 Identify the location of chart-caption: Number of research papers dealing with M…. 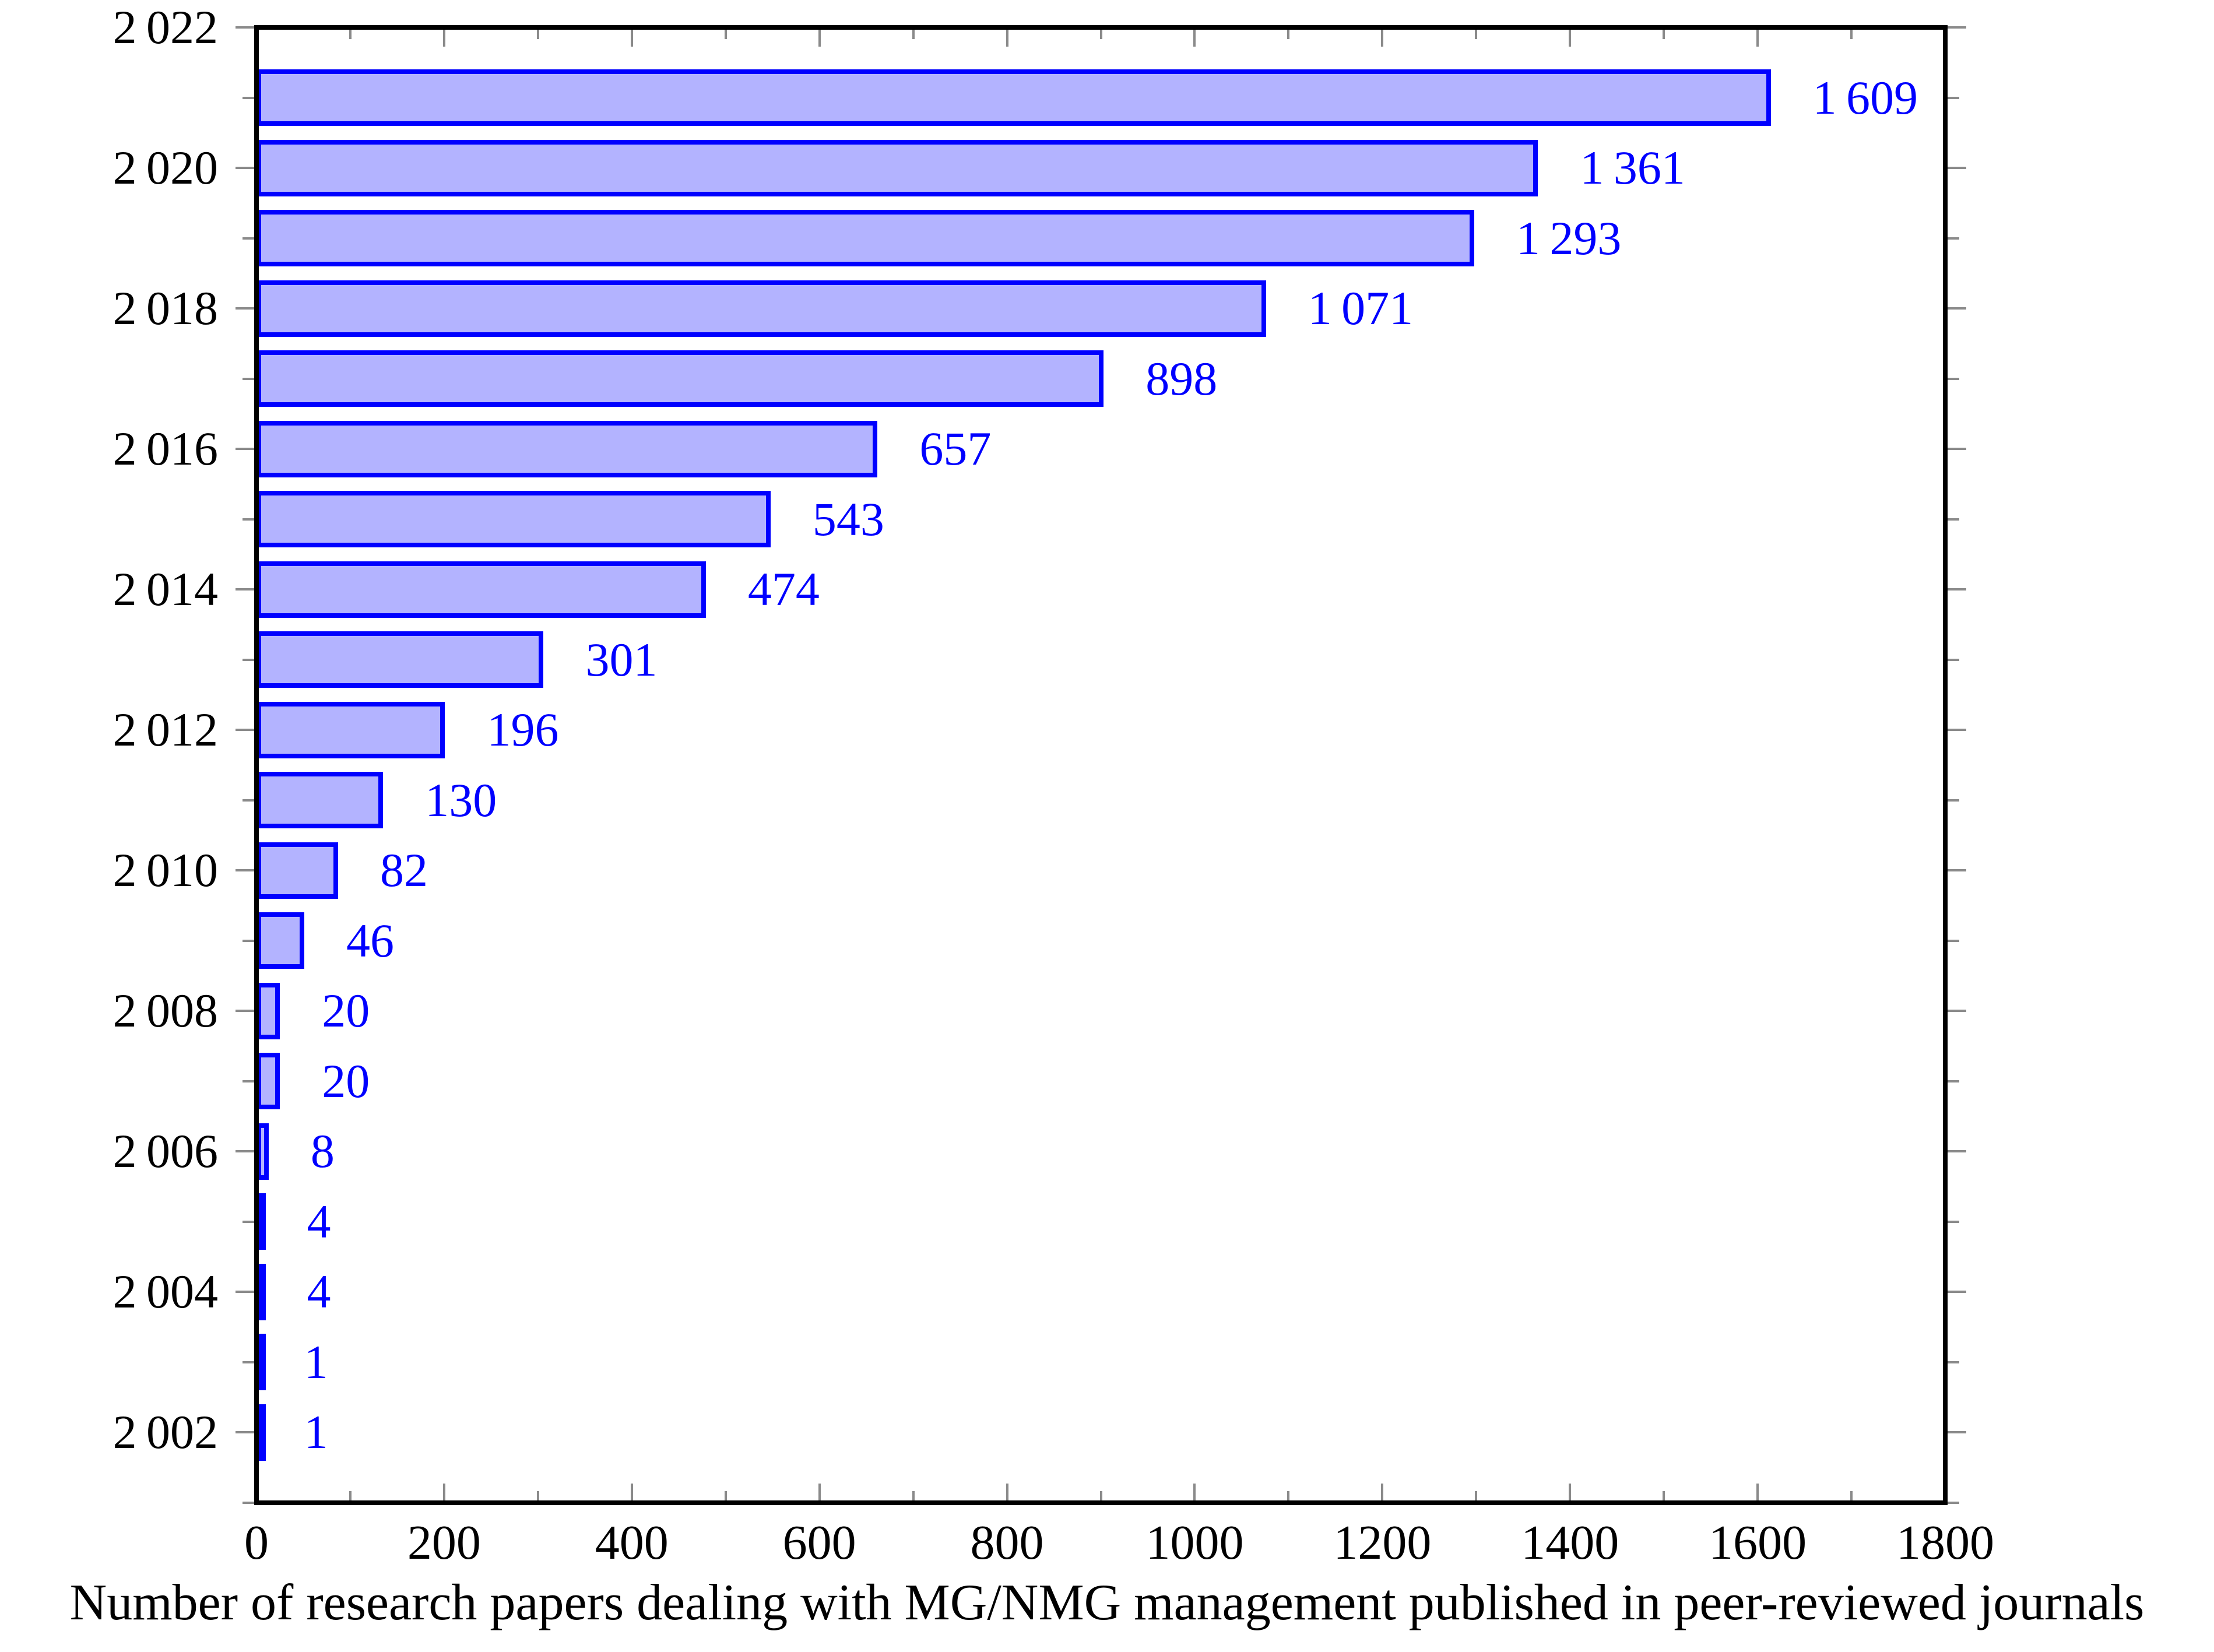
(1107, 1603).